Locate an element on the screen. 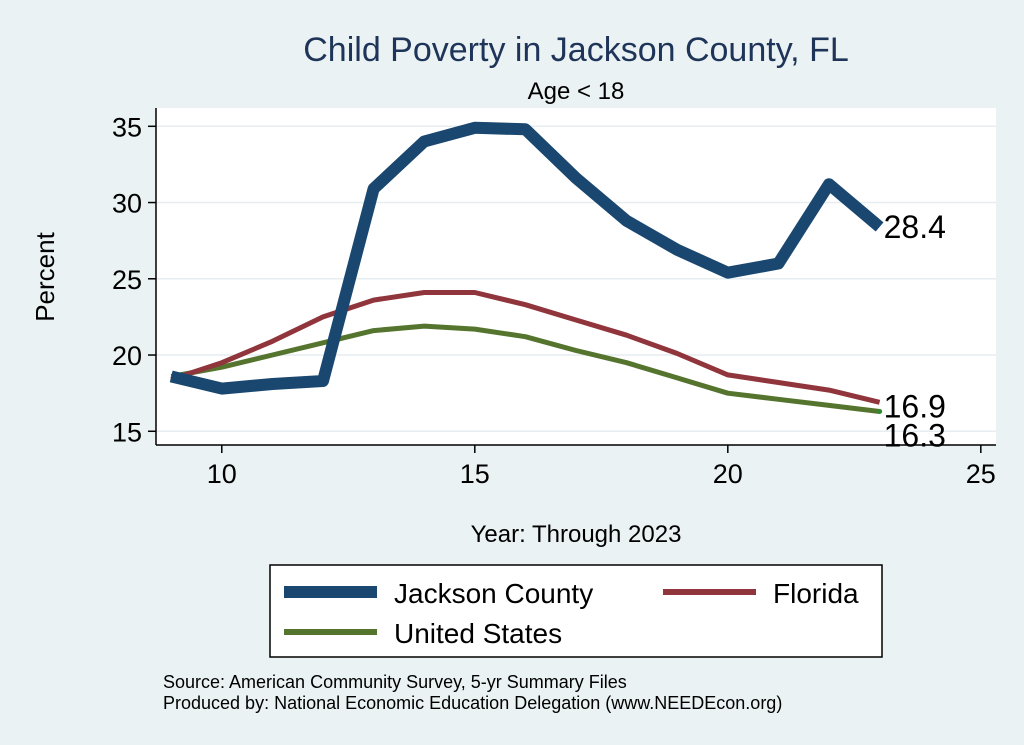 Image resolution: width=1024 pixels, height=745 pixels. y-tick-label-35: 35 is located at coordinates (127, 127).